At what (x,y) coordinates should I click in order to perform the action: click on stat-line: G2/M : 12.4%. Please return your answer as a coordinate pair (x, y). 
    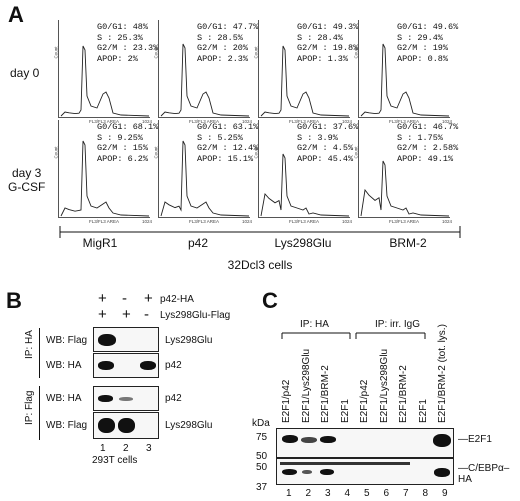
    Looking at the image, I should click on (228, 148).